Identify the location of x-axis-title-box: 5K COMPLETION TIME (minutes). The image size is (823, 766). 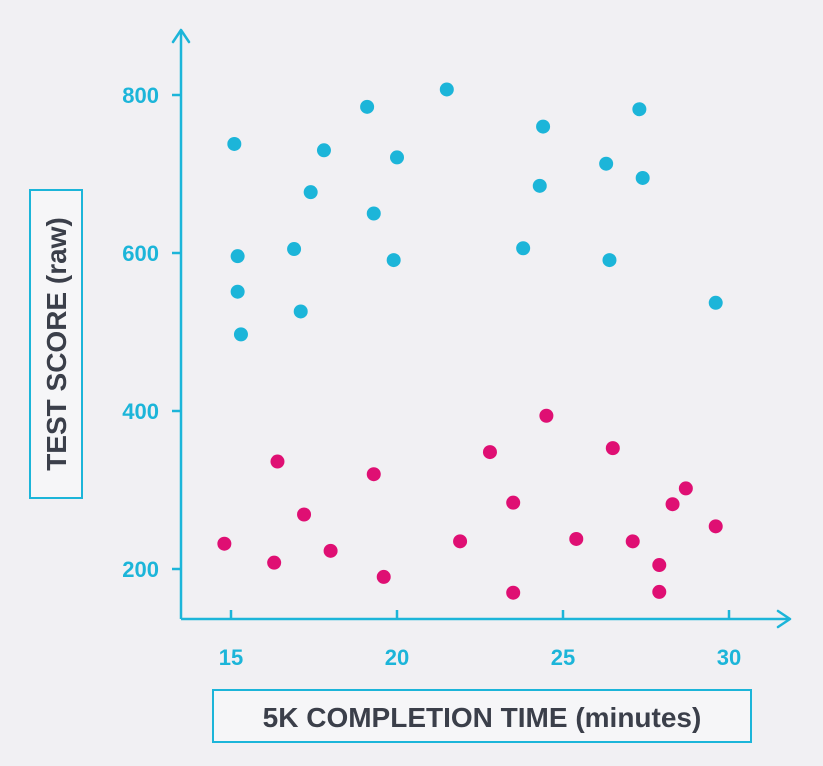
(482, 716).